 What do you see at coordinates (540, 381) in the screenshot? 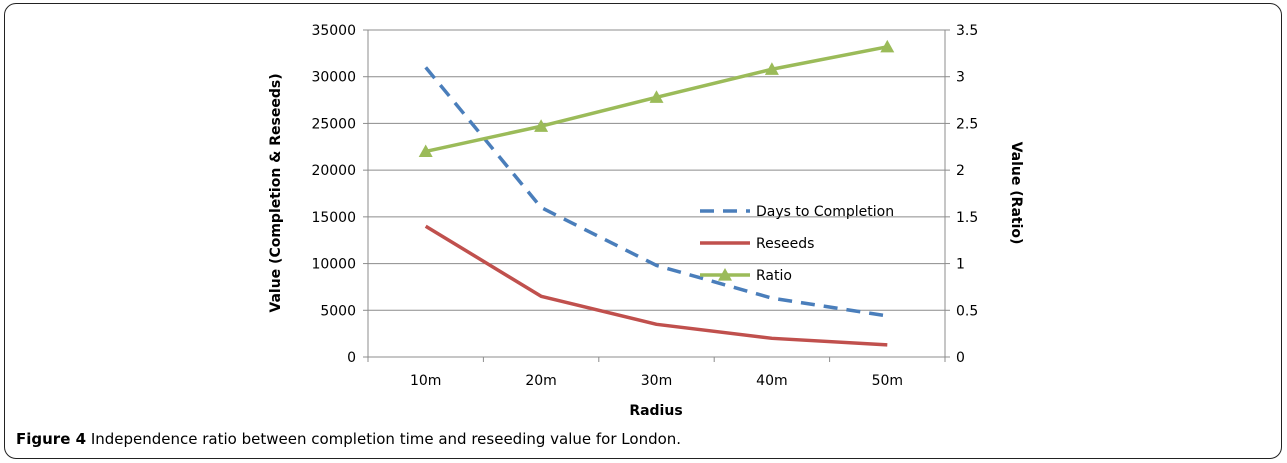
I see `x-tick-label: 20m` at bounding box center [540, 381].